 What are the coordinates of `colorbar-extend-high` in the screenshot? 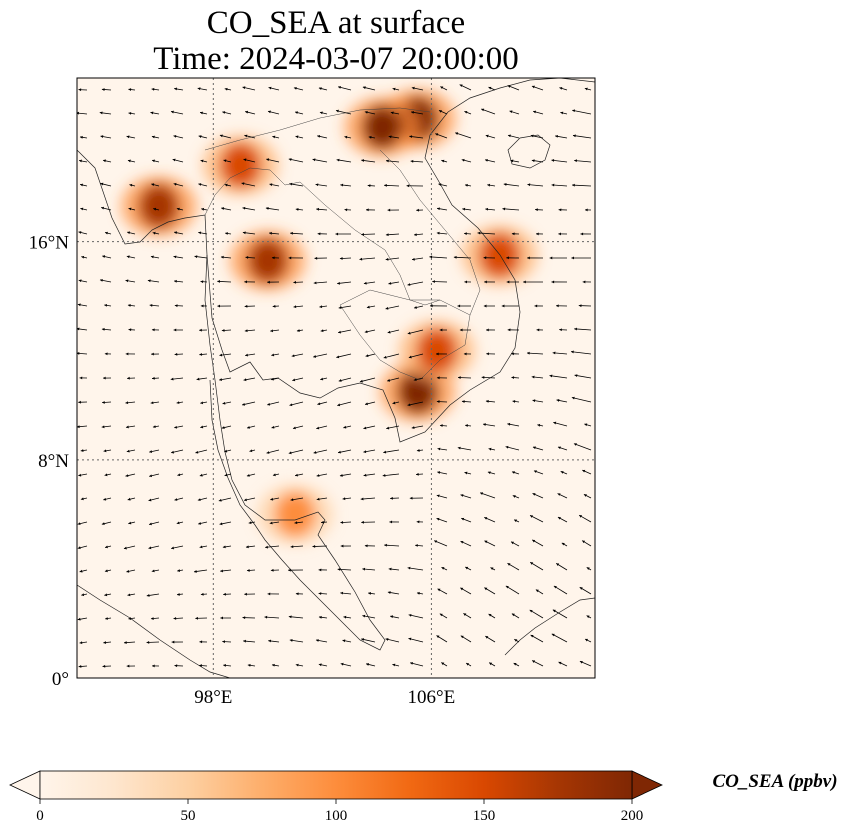 It's located at (647, 785).